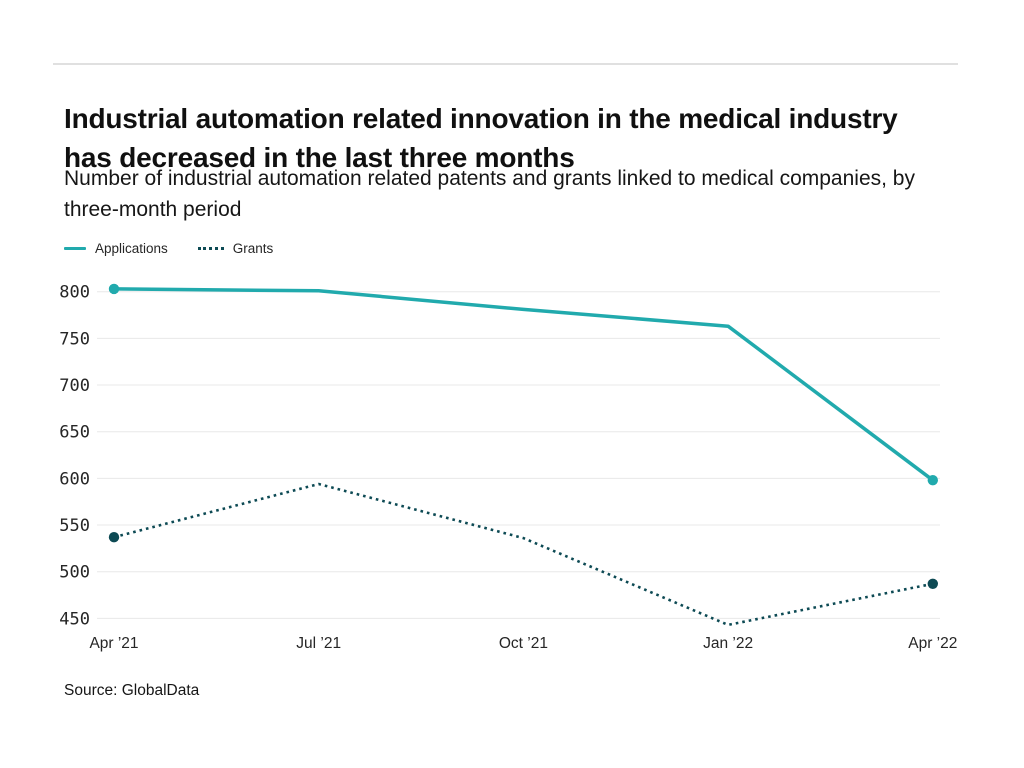 The height and width of the screenshot is (768, 1024). Describe the element at coordinates (74, 619) in the screenshot. I see `y-tick-label: 450` at that location.